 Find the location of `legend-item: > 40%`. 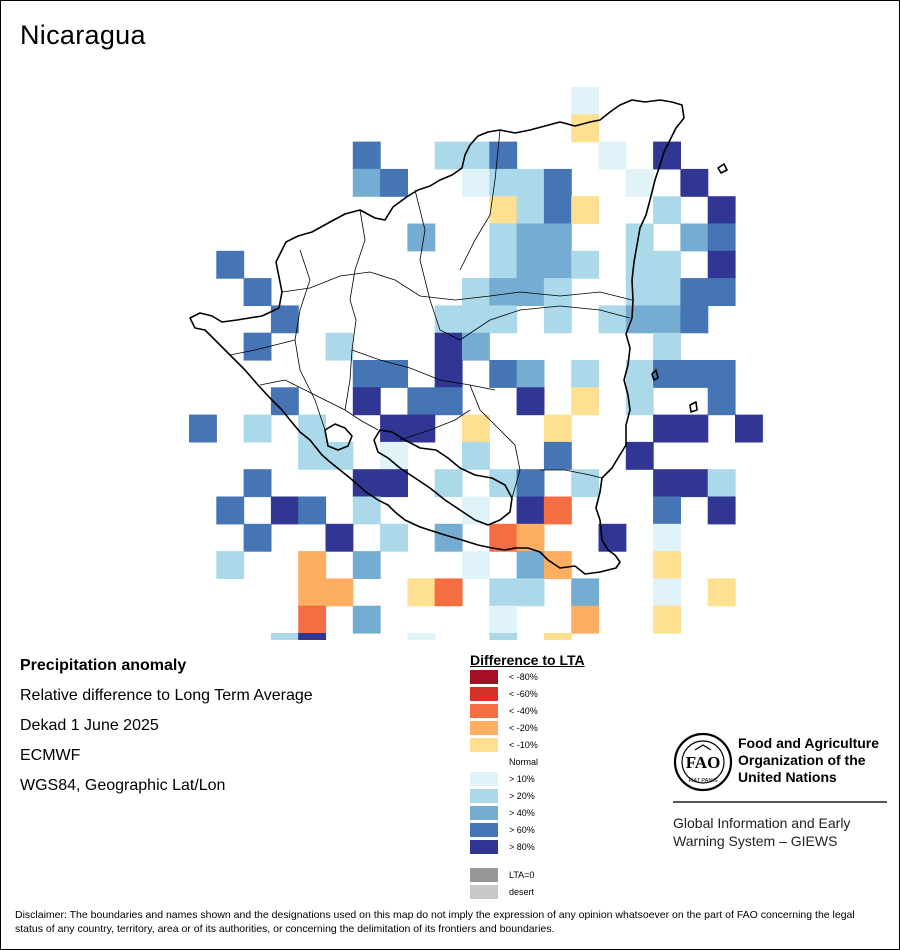

legend-item: > 40% is located at coordinates (502, 813).